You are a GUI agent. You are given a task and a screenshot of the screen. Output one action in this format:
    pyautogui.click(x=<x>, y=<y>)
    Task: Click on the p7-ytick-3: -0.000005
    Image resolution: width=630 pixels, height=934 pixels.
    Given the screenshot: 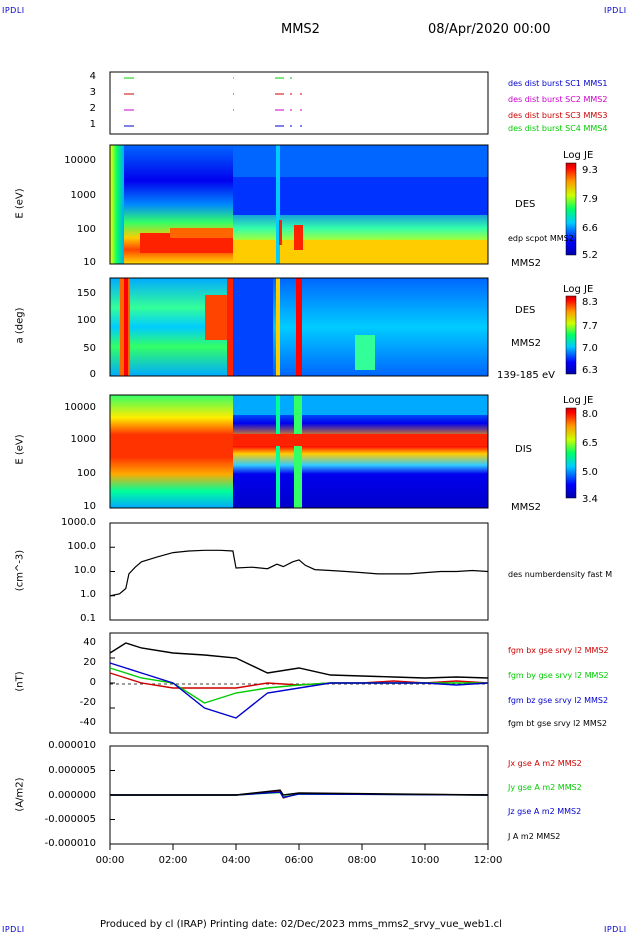 What is the action you would take?
    pyautogui.click(x=70, y=819)
    